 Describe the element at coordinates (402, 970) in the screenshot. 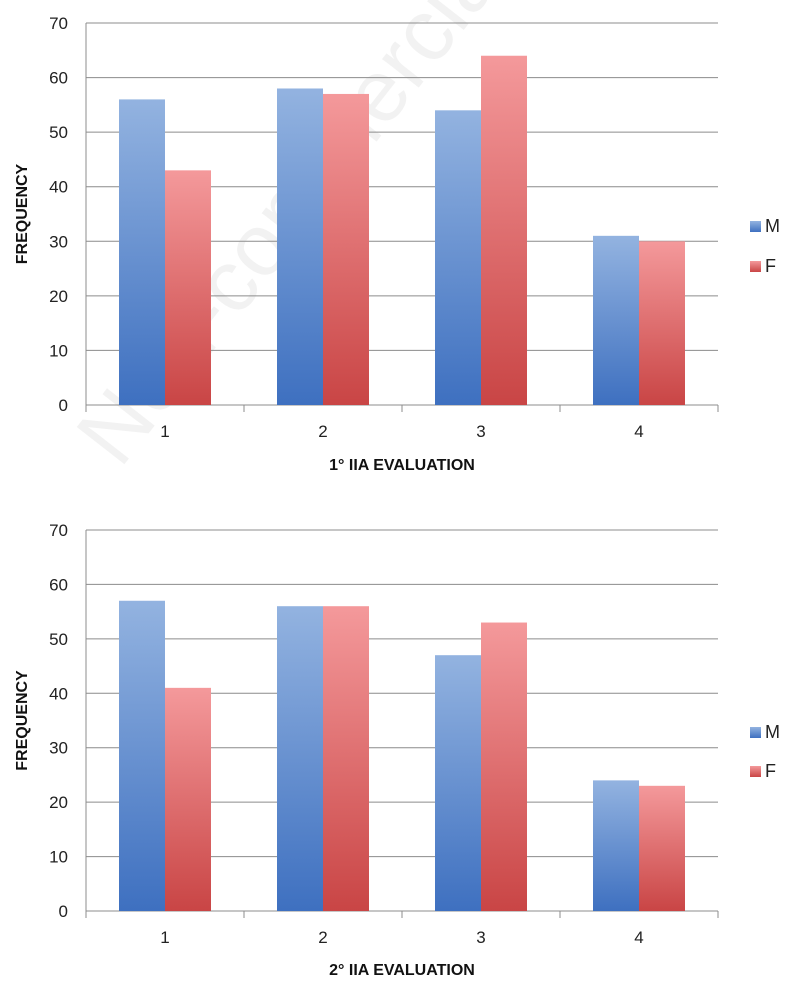

I see `x-axis-title: 2° IIA EVALUATION` at that location.